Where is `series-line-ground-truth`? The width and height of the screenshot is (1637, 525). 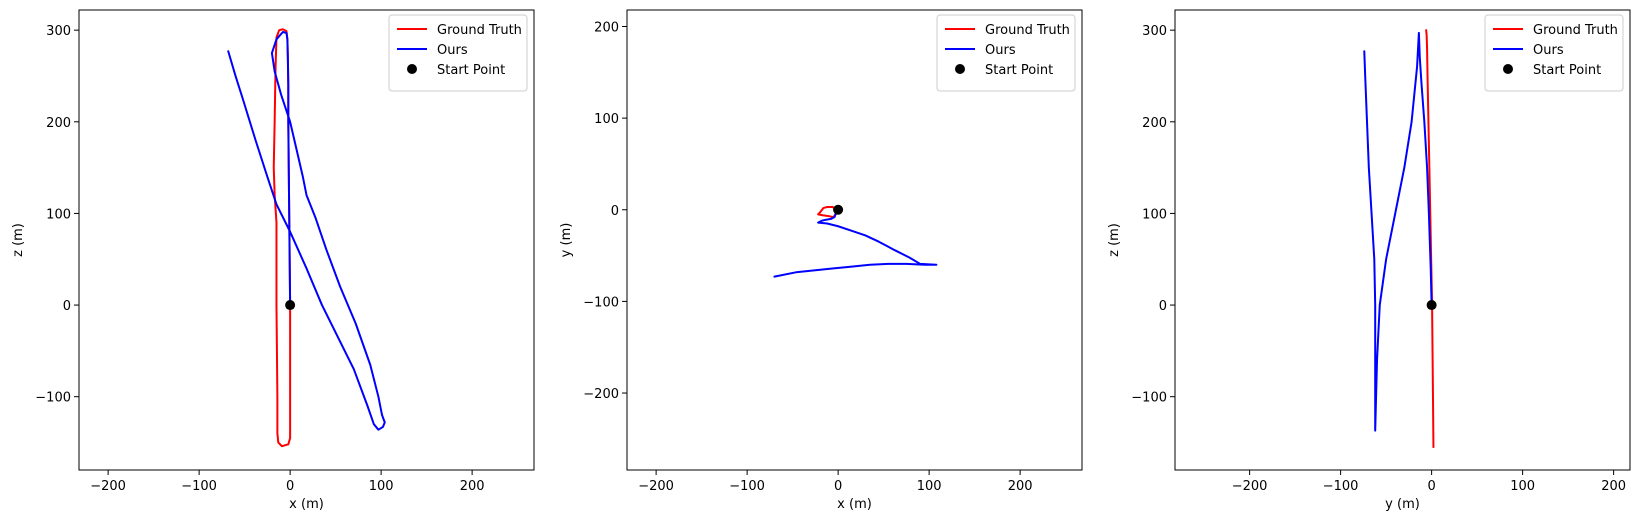
series-line-ground-truth is located at coordinates (1430, 239).